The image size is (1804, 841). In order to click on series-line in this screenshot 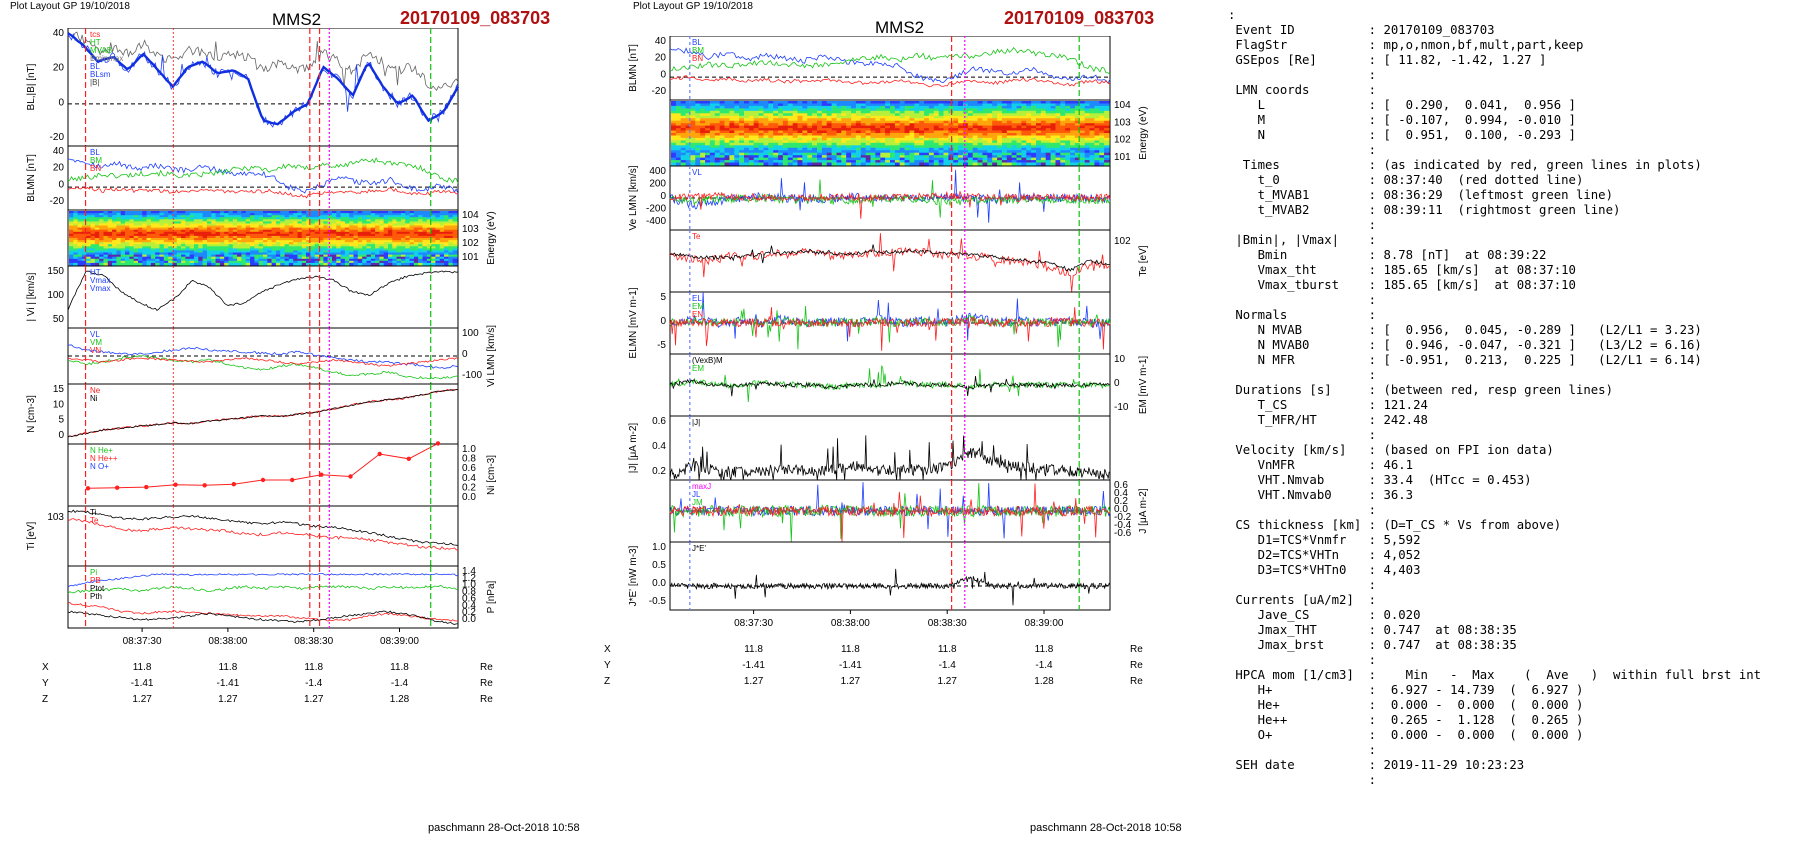, I will do `click(263, 580)`.